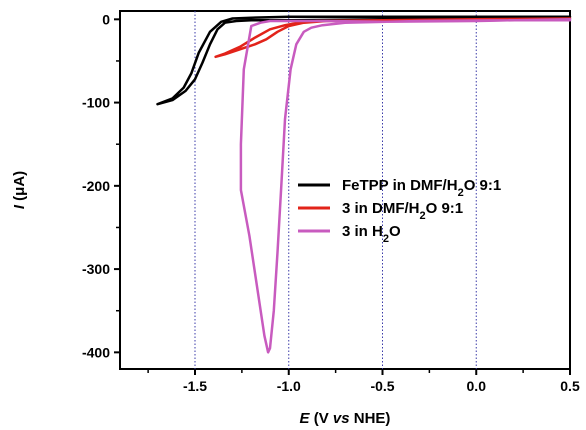  I want to click on legend-label-3-water-tail: O, so click(395, 231).